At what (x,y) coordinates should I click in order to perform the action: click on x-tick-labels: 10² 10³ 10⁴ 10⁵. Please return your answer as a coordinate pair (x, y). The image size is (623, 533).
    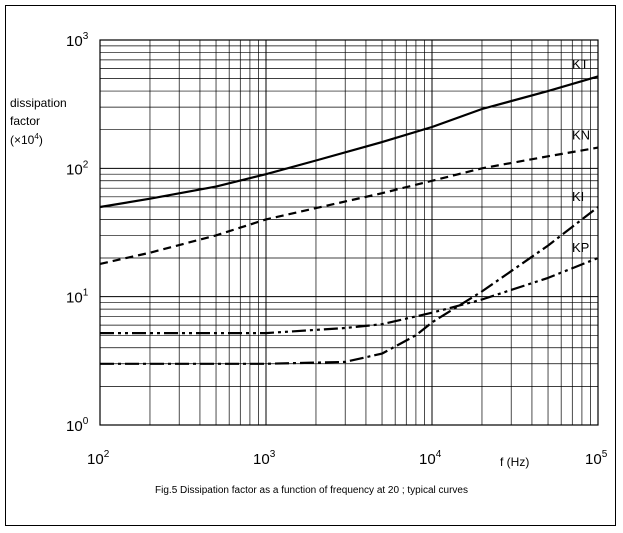
    Looking at the image, I should click on (347, 458).